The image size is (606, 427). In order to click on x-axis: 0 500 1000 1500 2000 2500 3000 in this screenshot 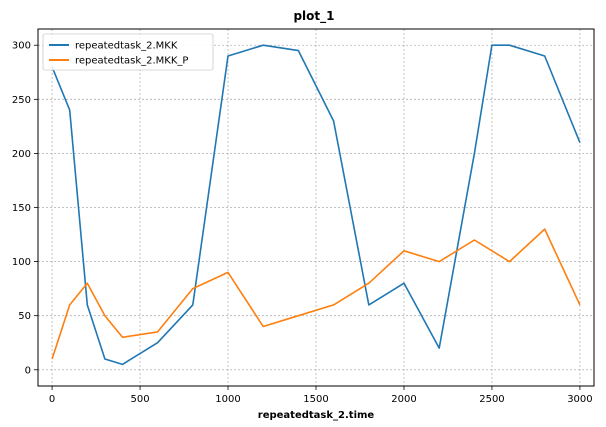, I will do `click(321, 395)`.